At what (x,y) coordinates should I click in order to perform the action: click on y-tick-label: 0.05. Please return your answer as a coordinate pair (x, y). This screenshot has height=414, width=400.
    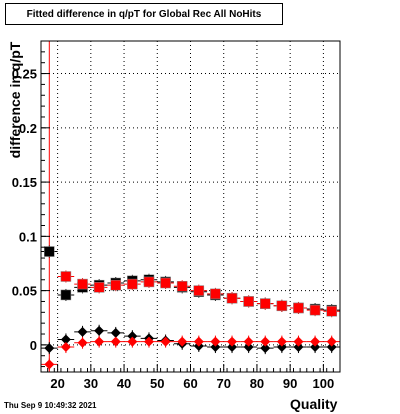
    Looking at the image, I should click on (24, 291).